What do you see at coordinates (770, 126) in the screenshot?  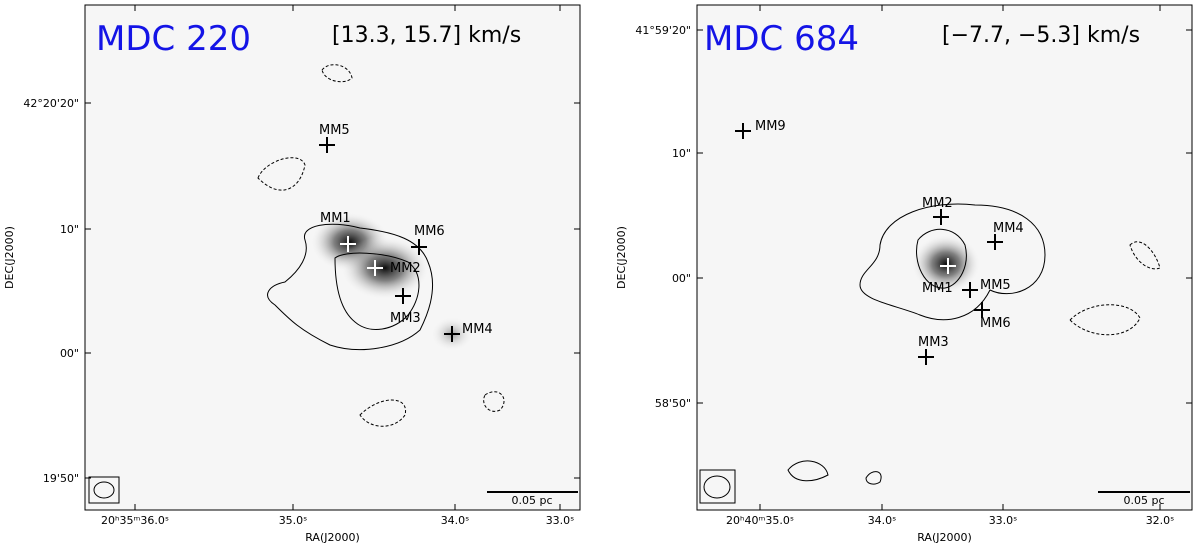 I see `source-label: MM9` at bounding box center [770, 126].